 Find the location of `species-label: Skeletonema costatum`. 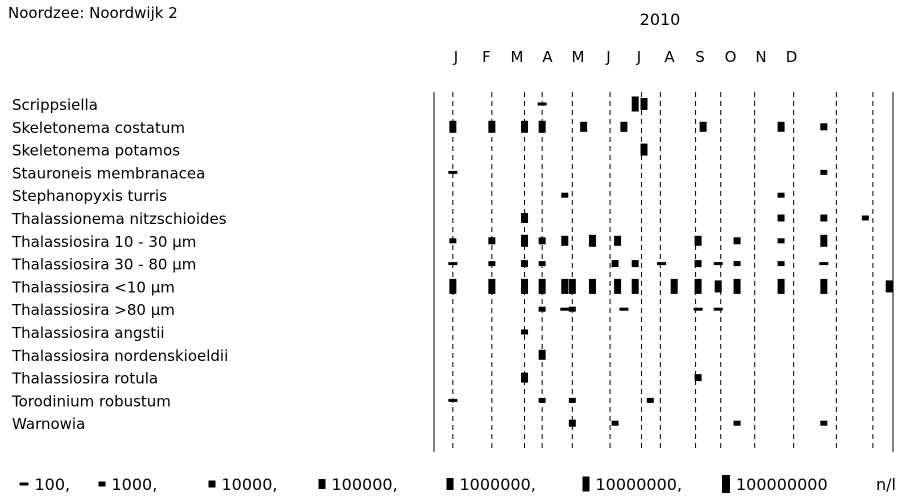

species-label: Skeletonema costatum is located at coordinates (98, 128).